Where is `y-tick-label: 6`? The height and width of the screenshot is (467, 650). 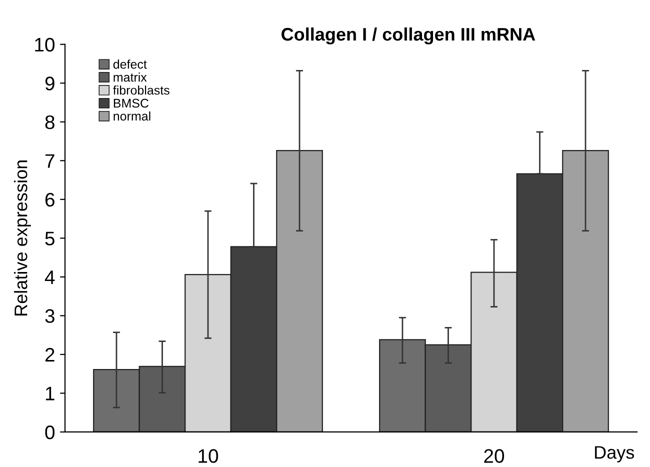 y-tick-label: 6 is located at coordinates (49, 199).